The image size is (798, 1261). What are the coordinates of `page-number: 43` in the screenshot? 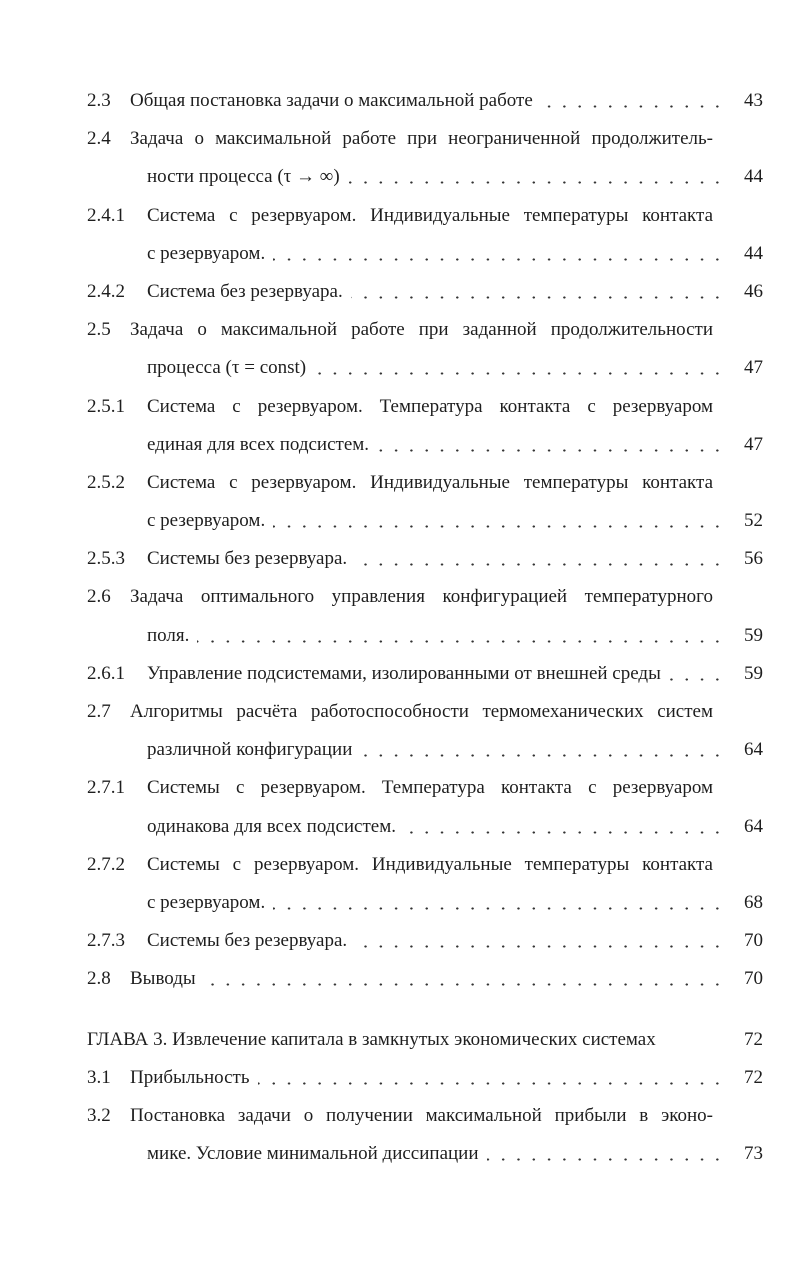 It's located at (753, 100).